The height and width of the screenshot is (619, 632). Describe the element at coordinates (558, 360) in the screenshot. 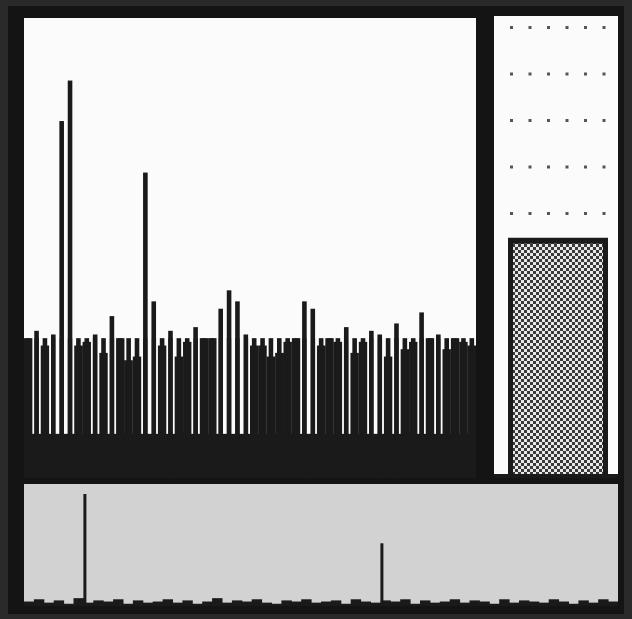

I see `level-bar-fill` at that location.